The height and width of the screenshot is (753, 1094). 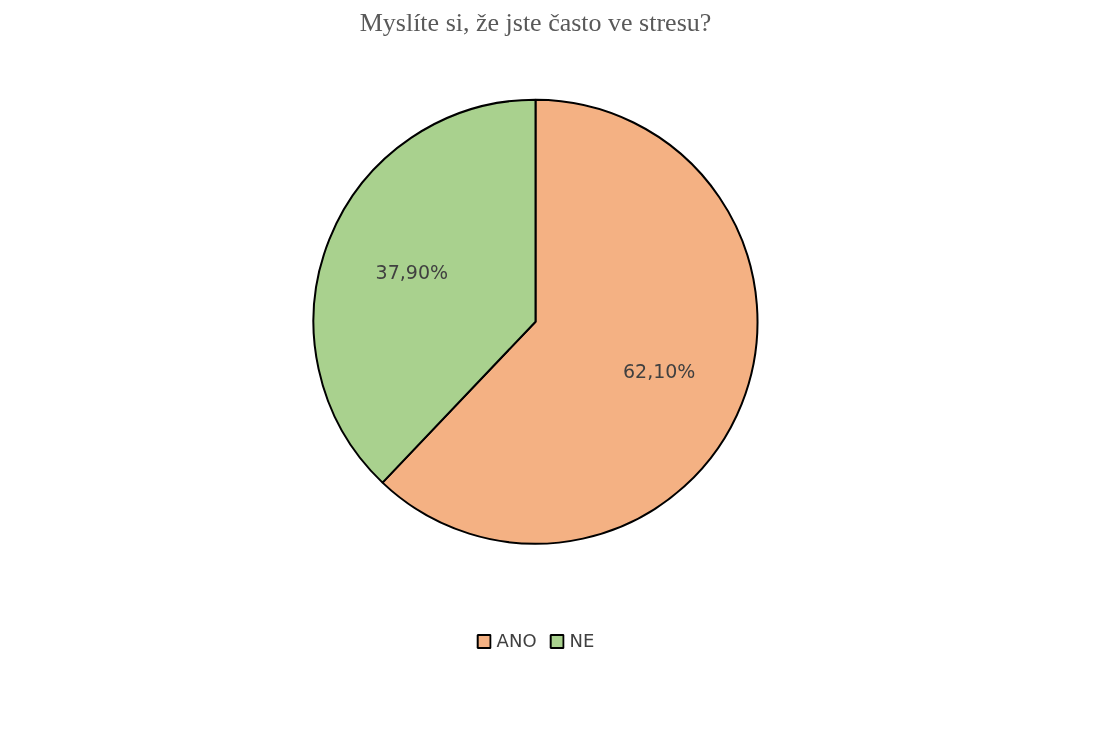 What do you see at coordinates (582, 640) in the screenshot?
I see `legend-label: NE` at bounding box center [582, 640].